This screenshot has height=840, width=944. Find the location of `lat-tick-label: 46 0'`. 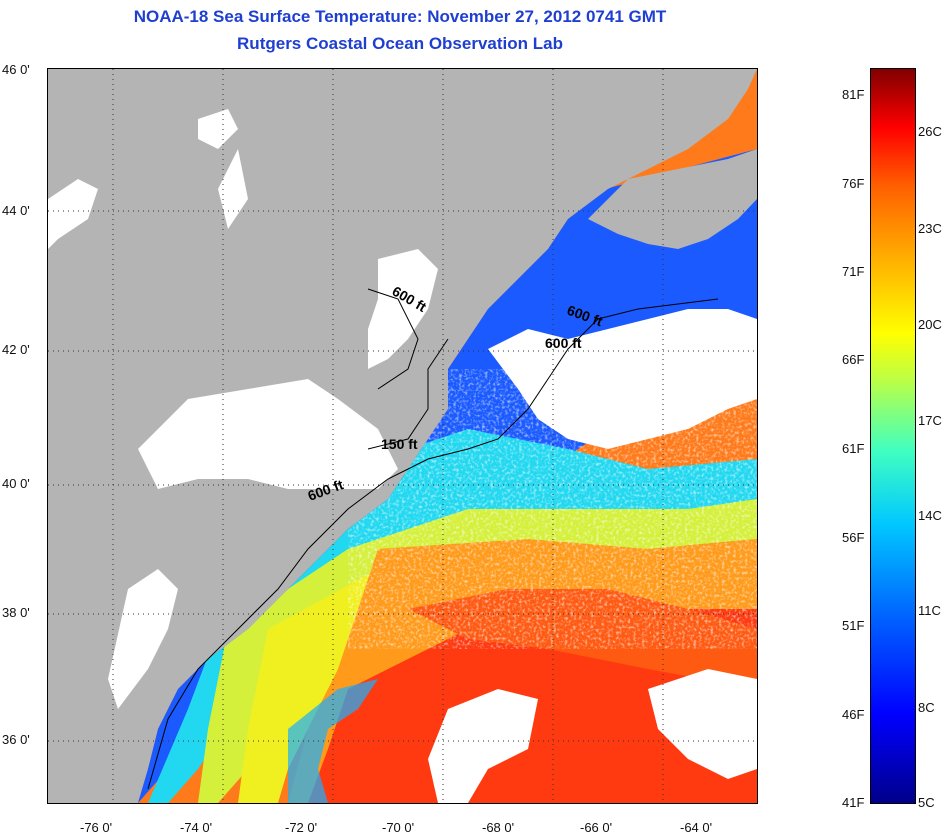

lat-tick-label: 46 0' is located at coordinates (16, 69).